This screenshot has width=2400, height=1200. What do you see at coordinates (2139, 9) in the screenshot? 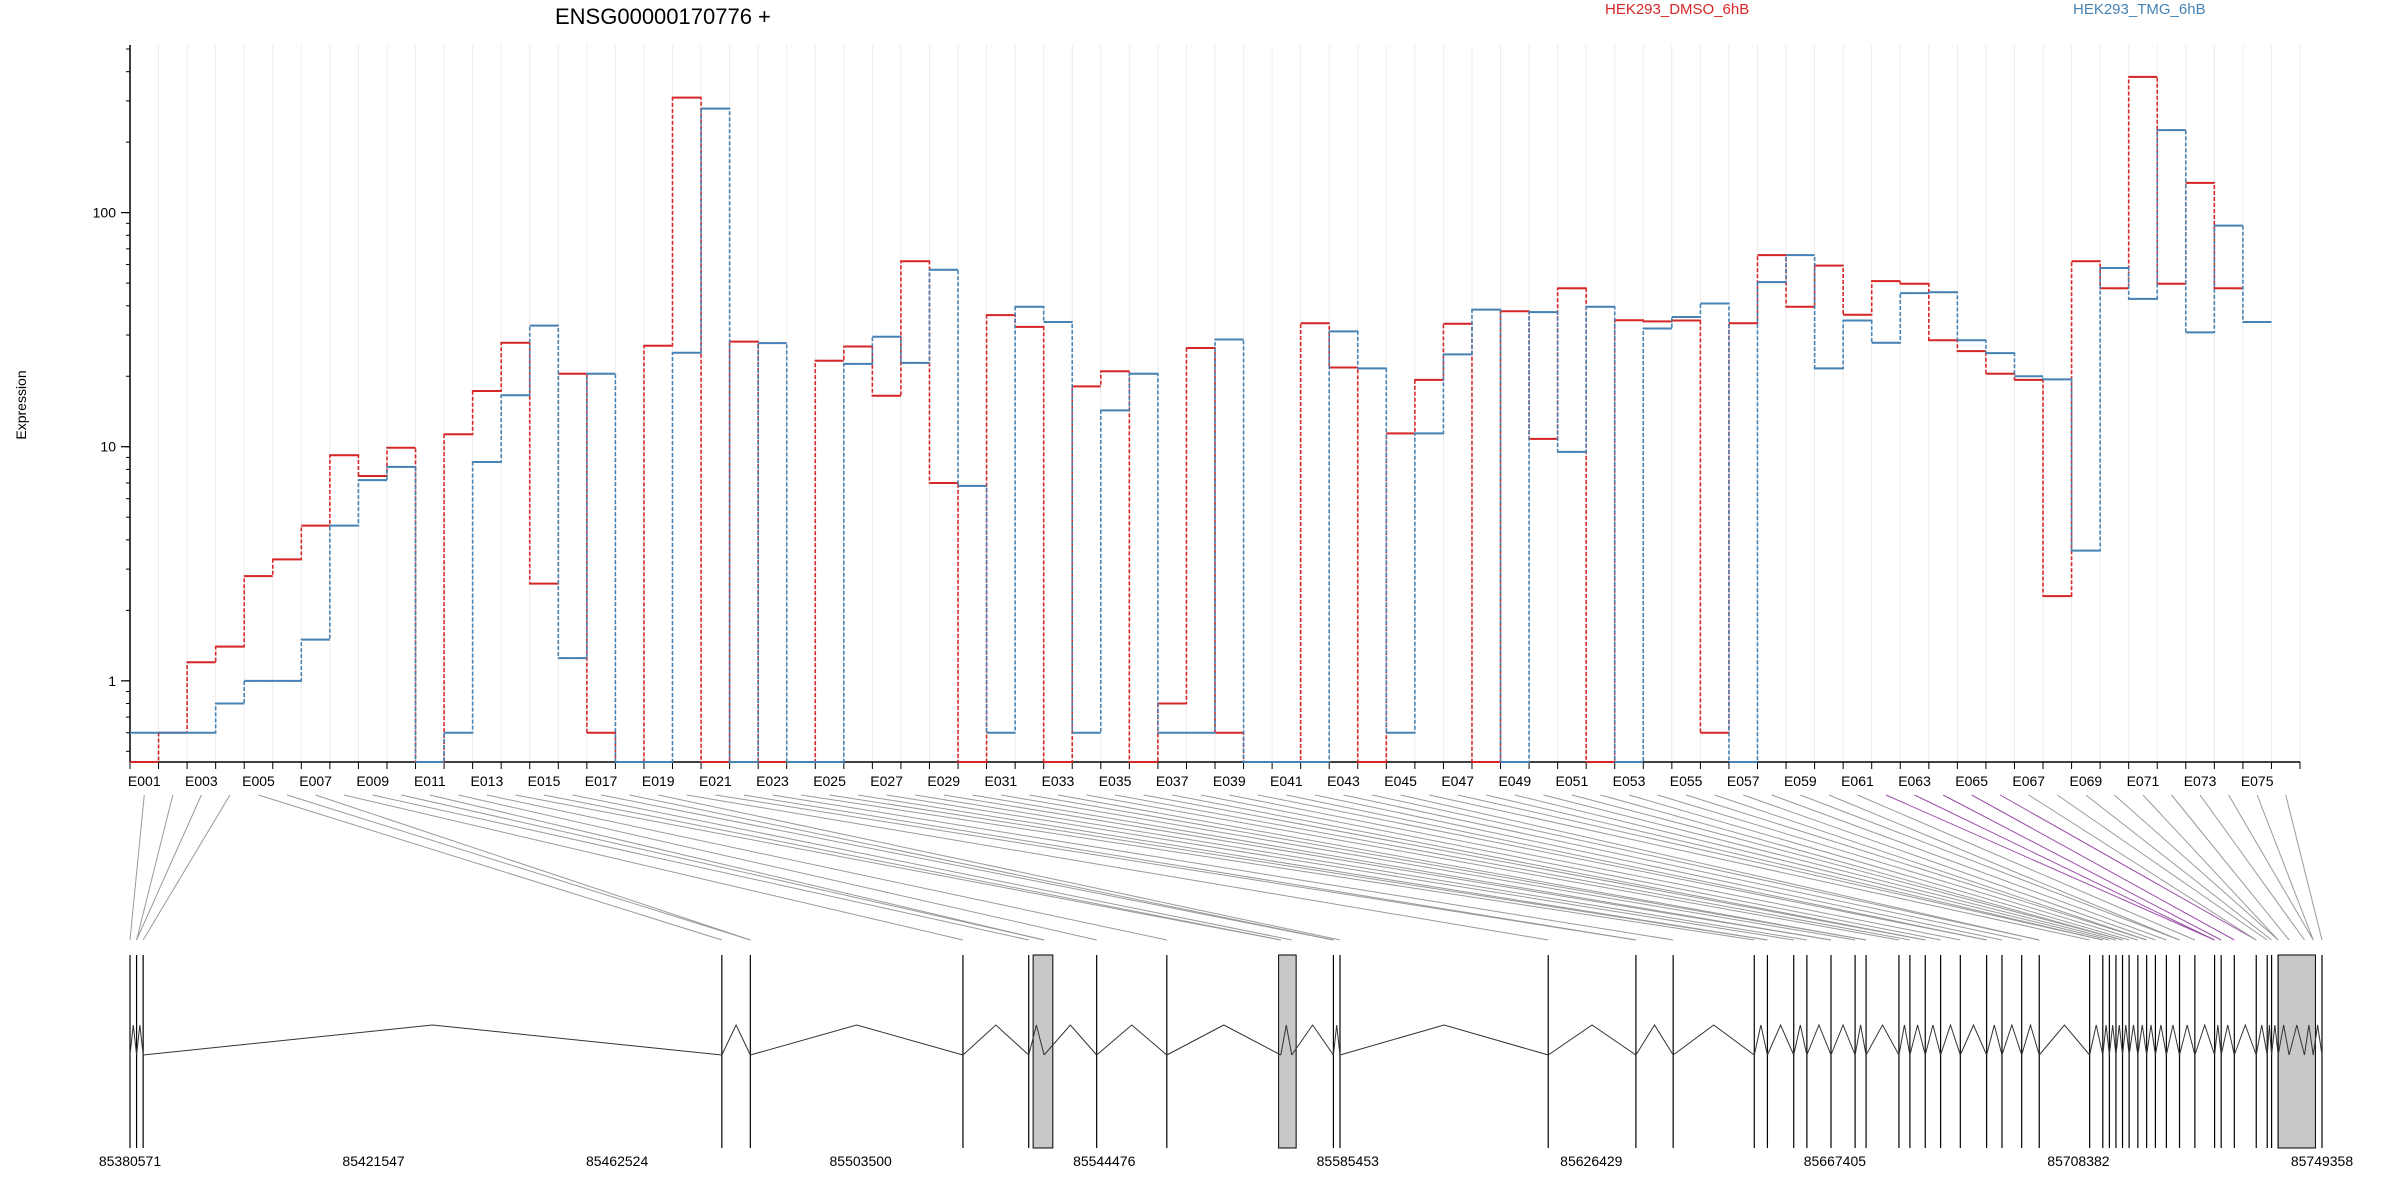
I see `legend-series-tmg: HEK293_TMG_6hB` at bounding box center [2139, 9].